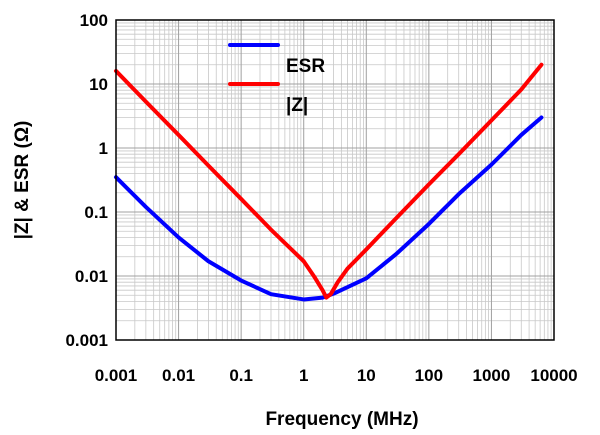 The height and width of the screenshot is (435, 600). What do you see at coordinates (276, 79) in the screenshot?
I see `legend: ESR |Z|` at bounding box center [276, 79].